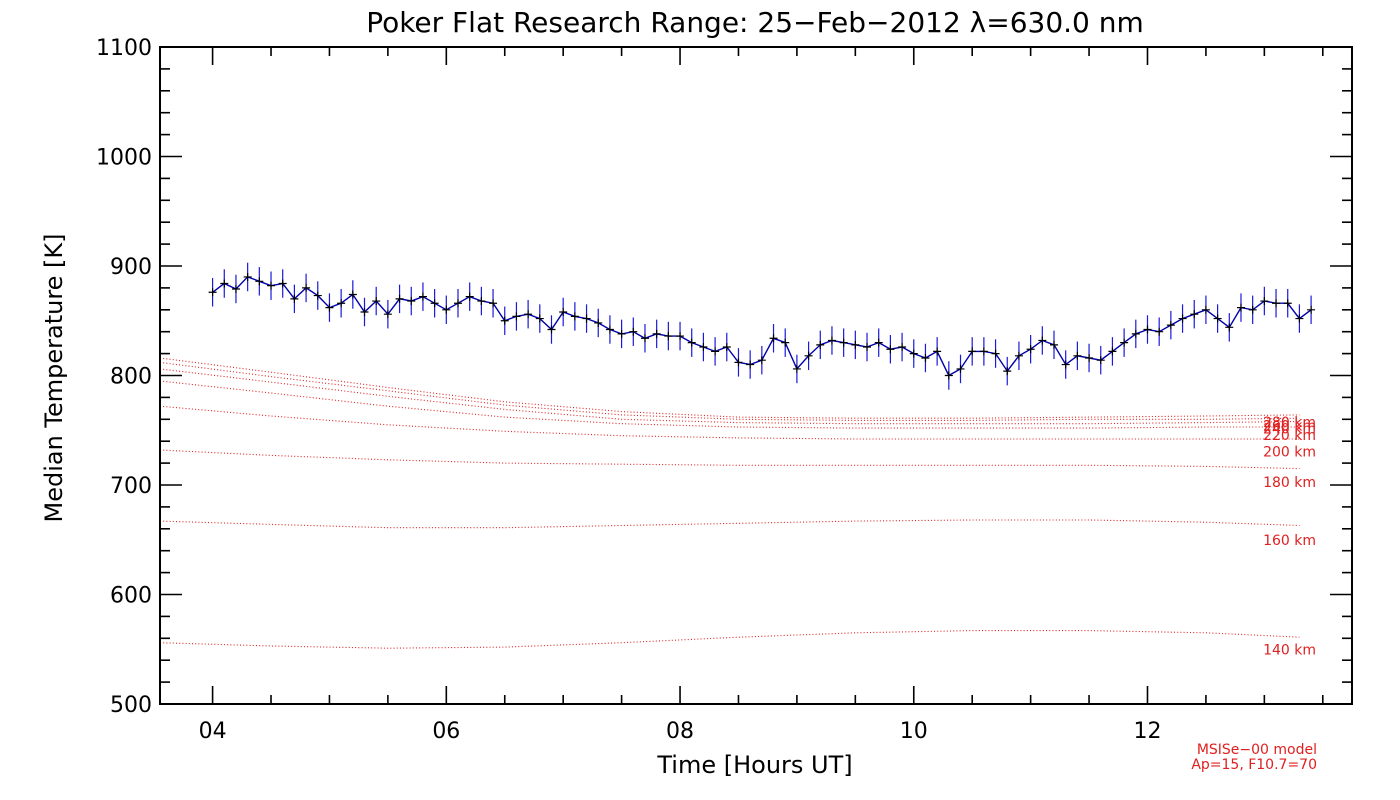 The height and width of the screenshot is (800, 1400). Describe the element at coordinates (213, 731) in the screenshot. I see `x-tick-label: 04` at that location.